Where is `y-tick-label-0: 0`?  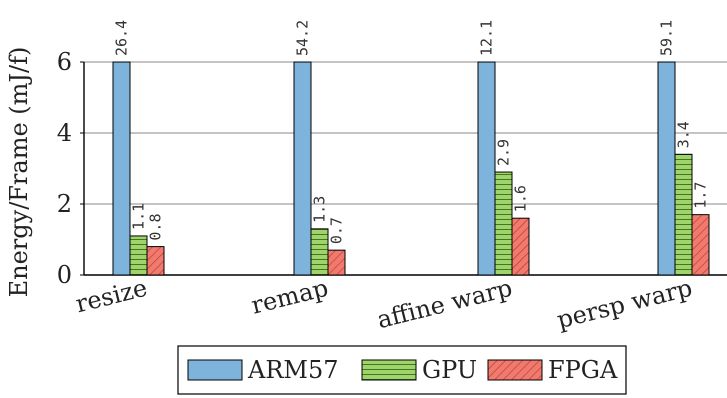
y-tick-label-0: 0 is located at coordinates (64, 275).